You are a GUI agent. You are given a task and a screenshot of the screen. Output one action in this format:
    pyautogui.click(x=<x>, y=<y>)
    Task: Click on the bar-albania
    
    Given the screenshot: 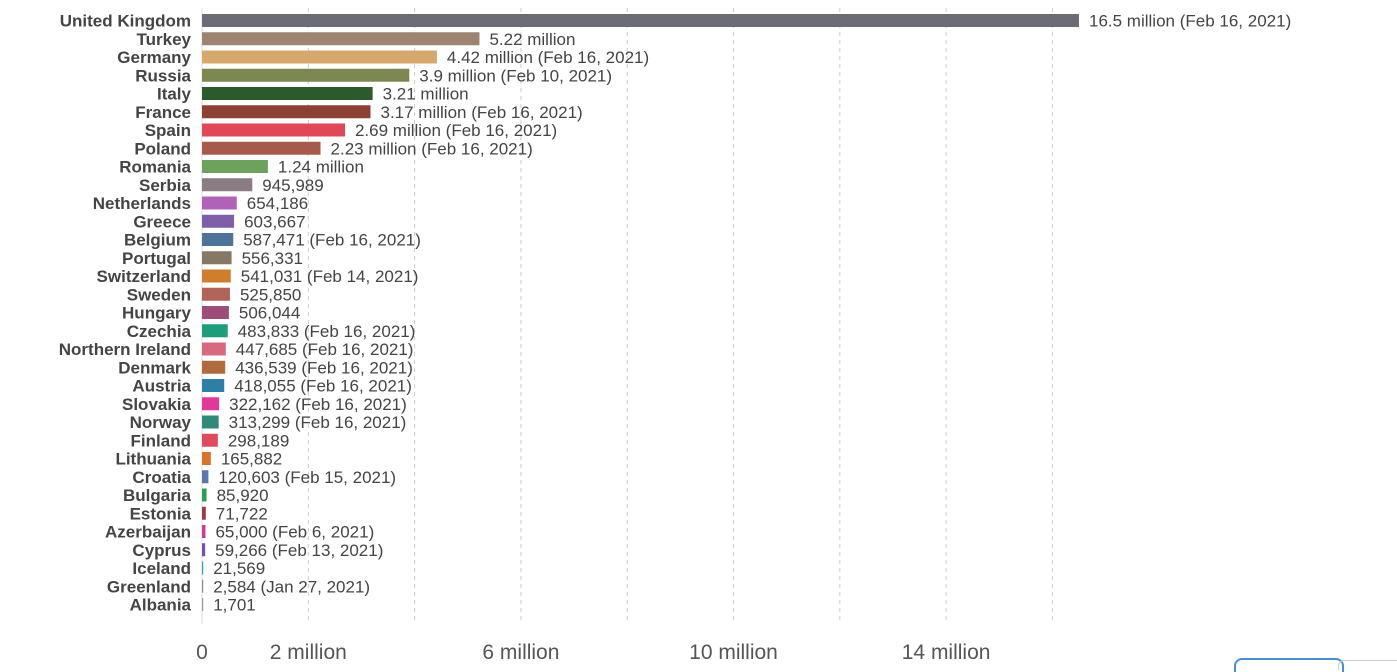 What is the action you would take?
    pyautogui.click(x=203, y=604)
    